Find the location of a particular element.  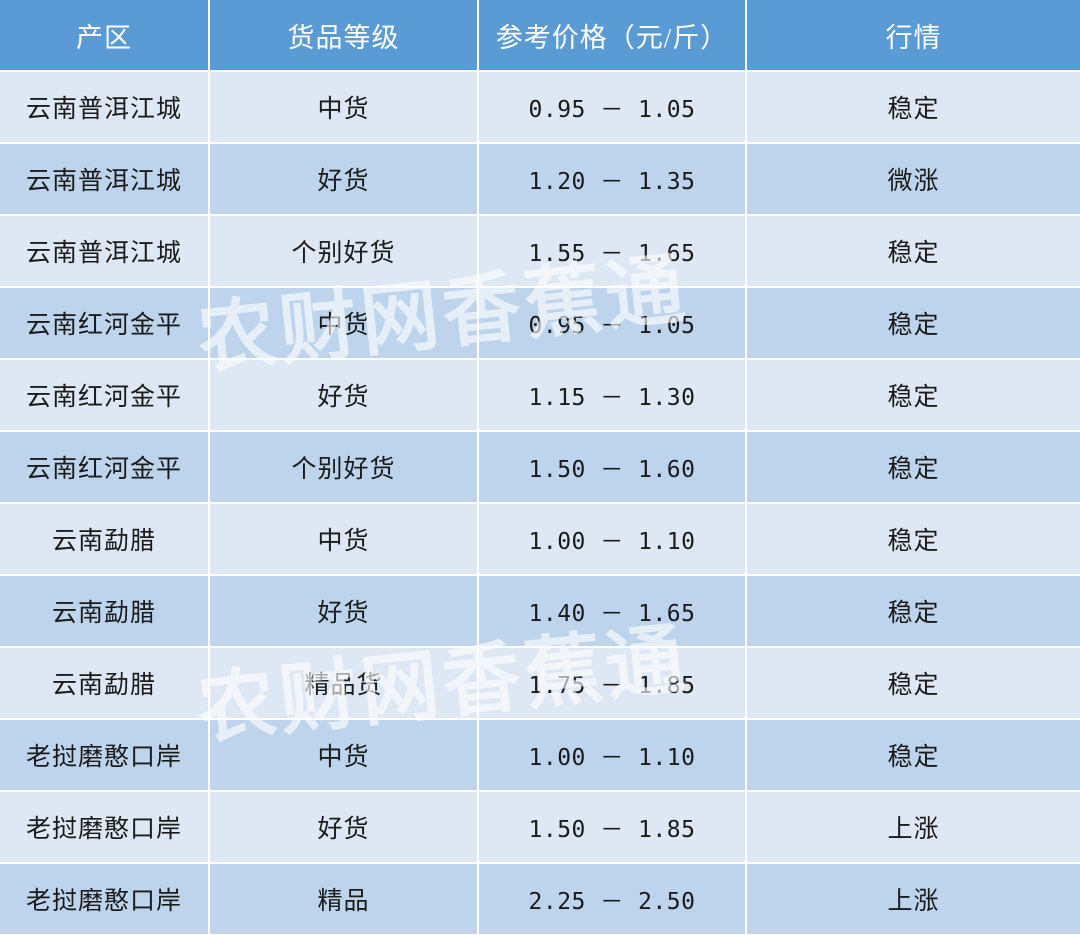

cell-price: 1.40 － 1.65 is located at coordinates (612, 611).